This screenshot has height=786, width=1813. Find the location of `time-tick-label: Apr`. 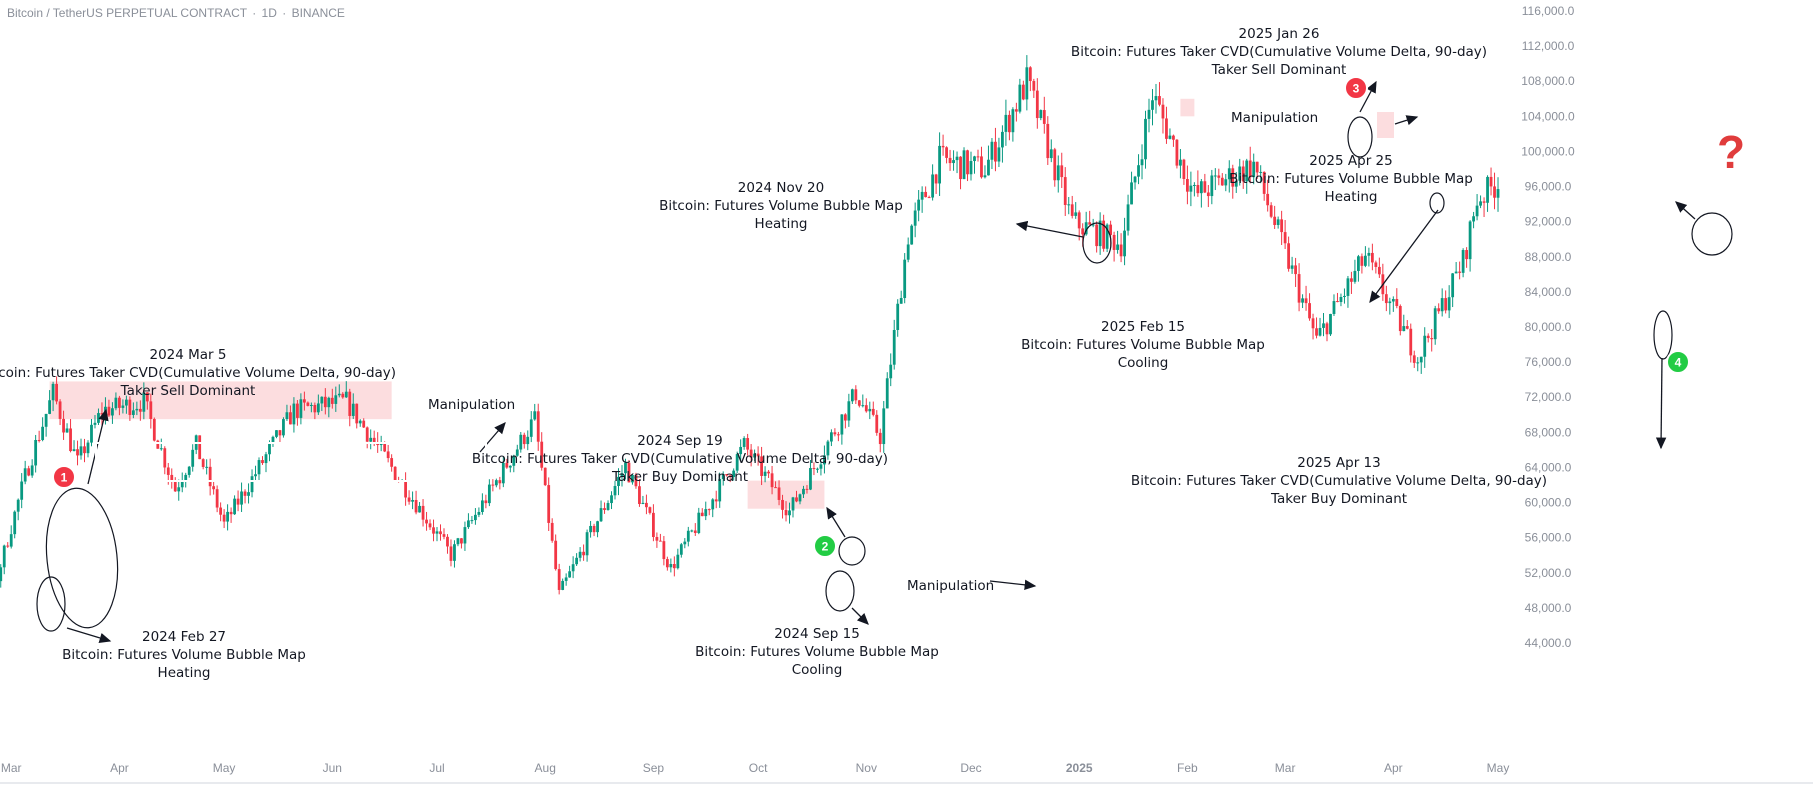

time-tick-label: Apr is located at coordinates (119, 768).